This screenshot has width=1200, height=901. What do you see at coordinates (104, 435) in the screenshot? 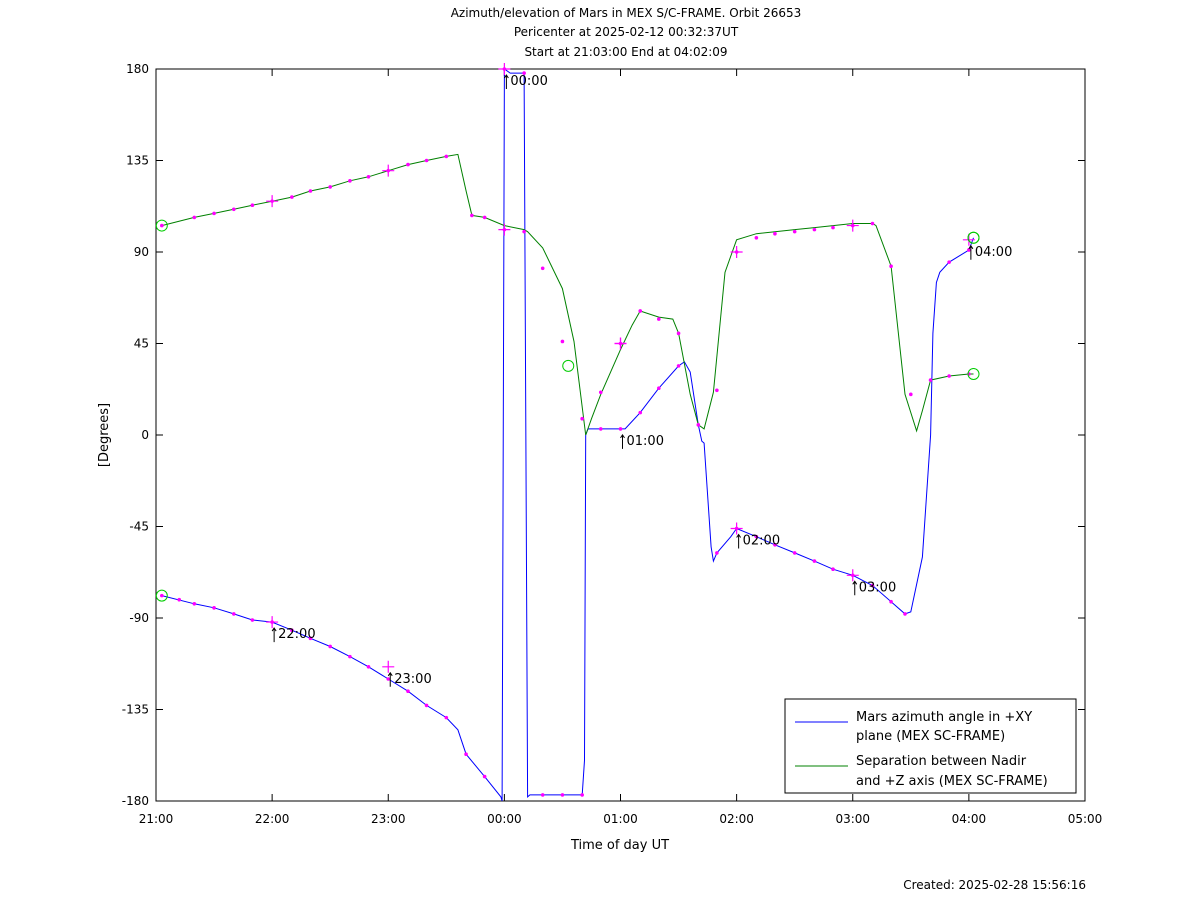
I see `y-axis-label: [Degrees]` at bounding box center [104, 435].